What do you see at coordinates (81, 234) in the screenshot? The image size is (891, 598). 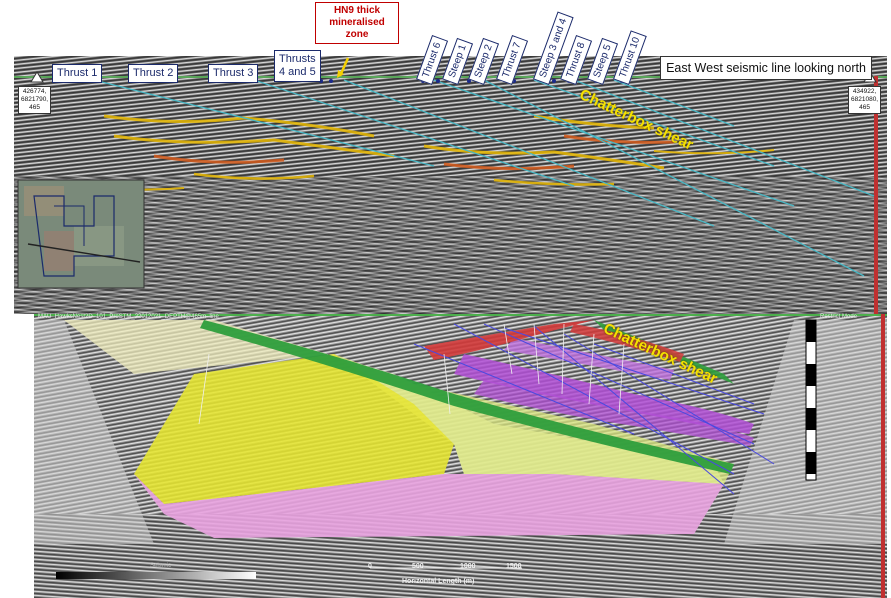 I see `location-map-inset` at bounding box center [81, 234].